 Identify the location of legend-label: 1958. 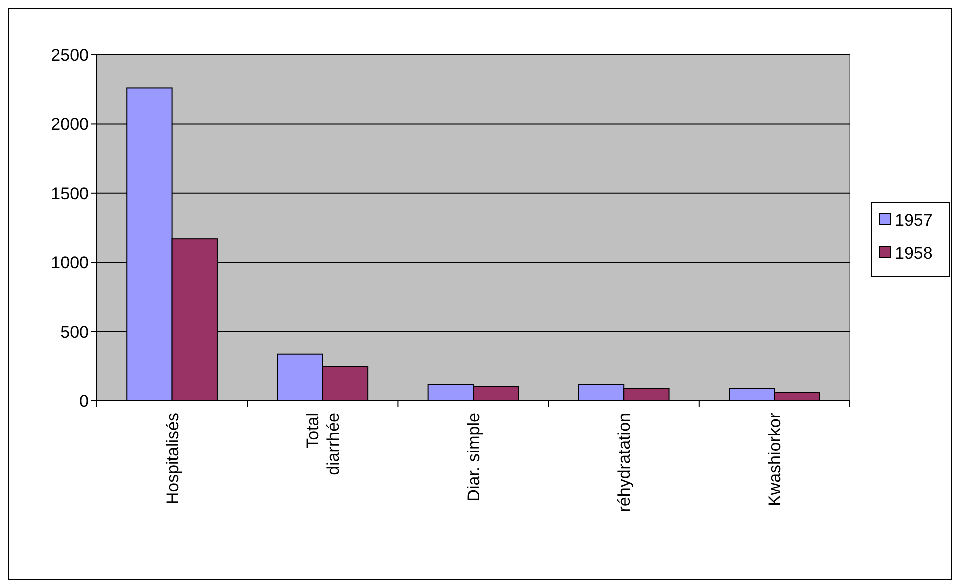
(914, 253).